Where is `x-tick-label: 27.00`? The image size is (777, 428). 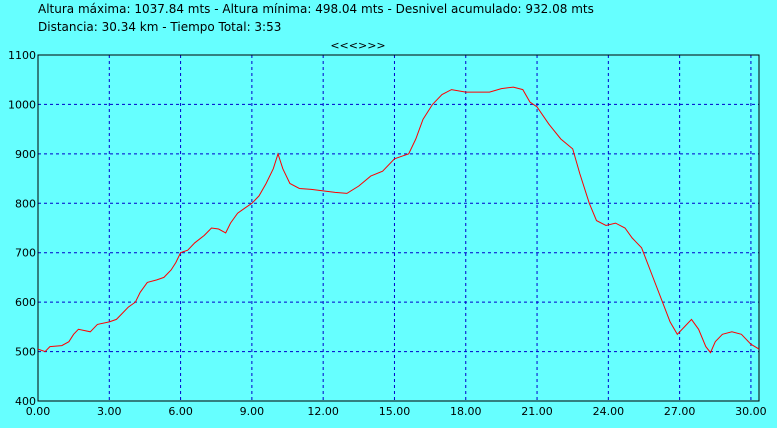 x-tick-label: 27.00 is located at coordinates (680, 411).